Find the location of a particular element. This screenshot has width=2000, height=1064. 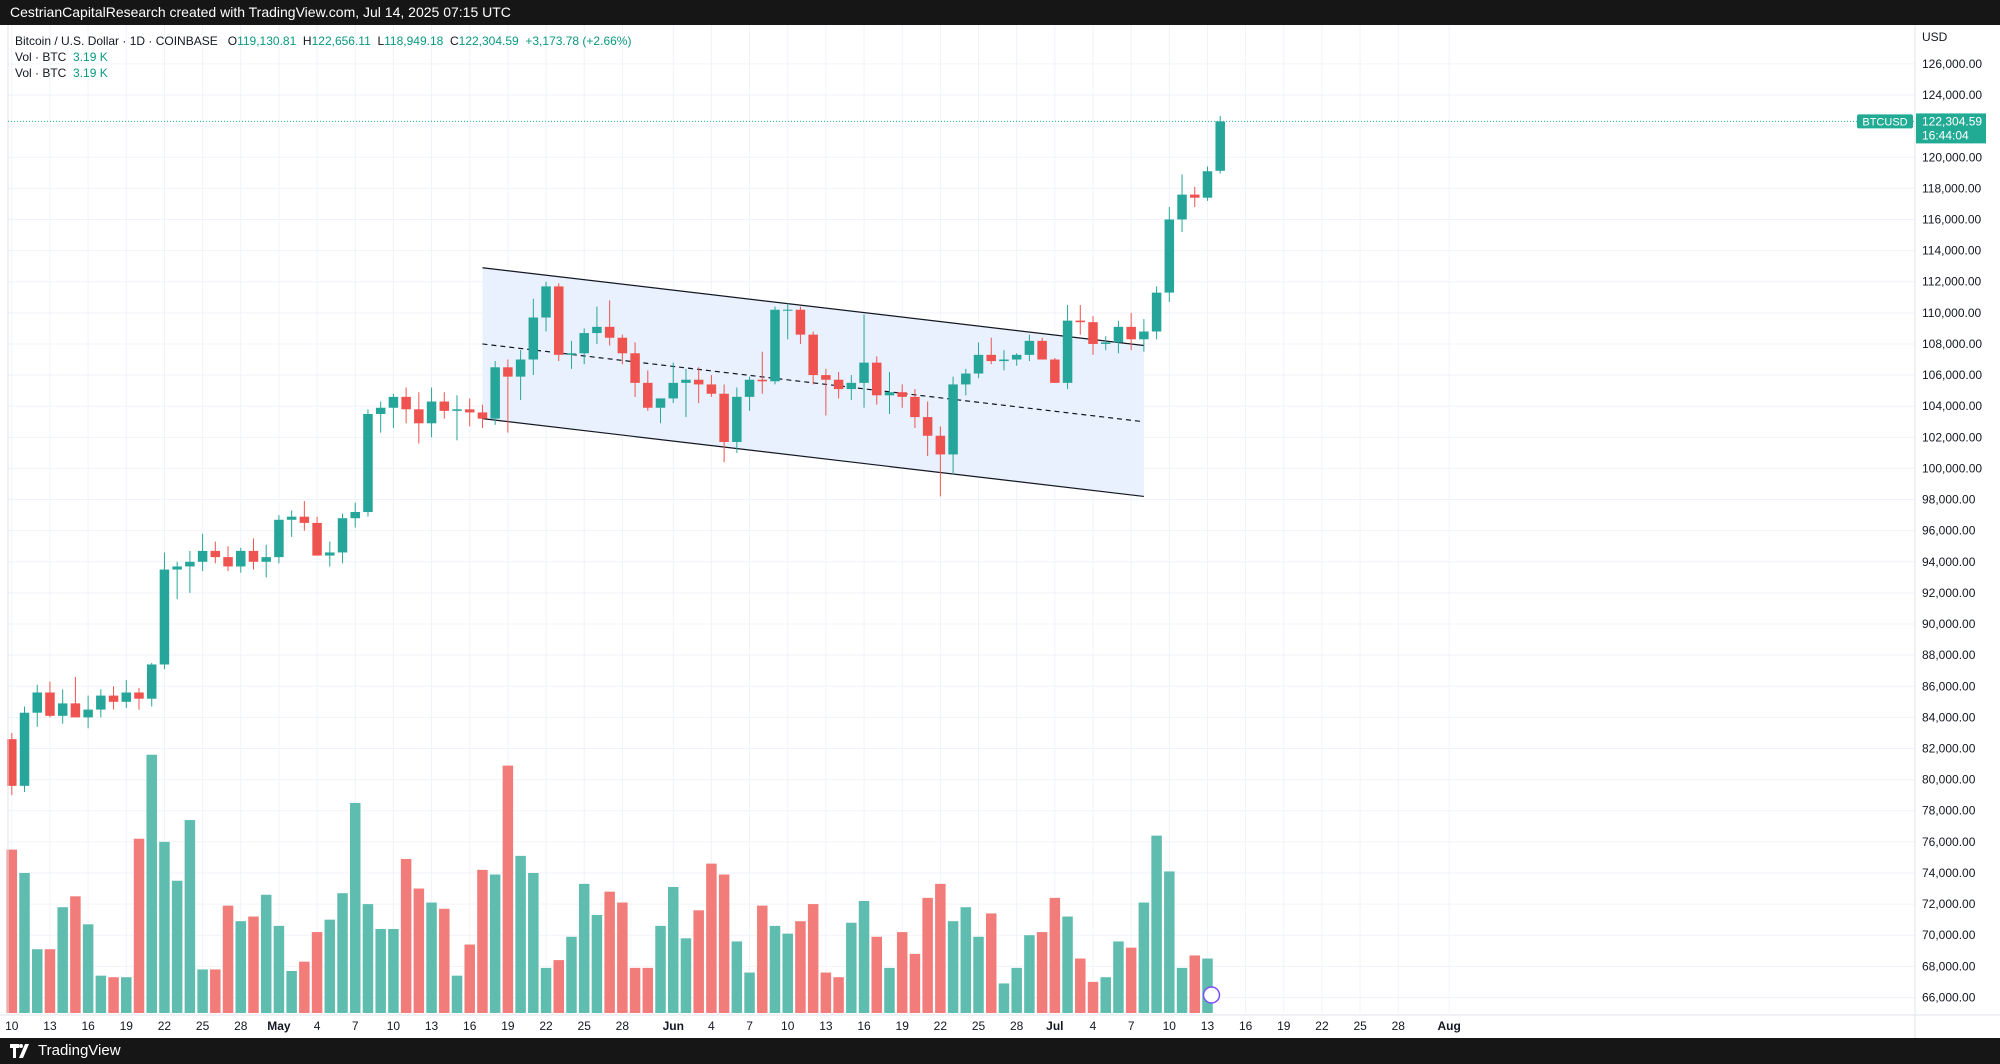

price-badge-countdown: 16:44:04 is located at coordinates (1945, 135).